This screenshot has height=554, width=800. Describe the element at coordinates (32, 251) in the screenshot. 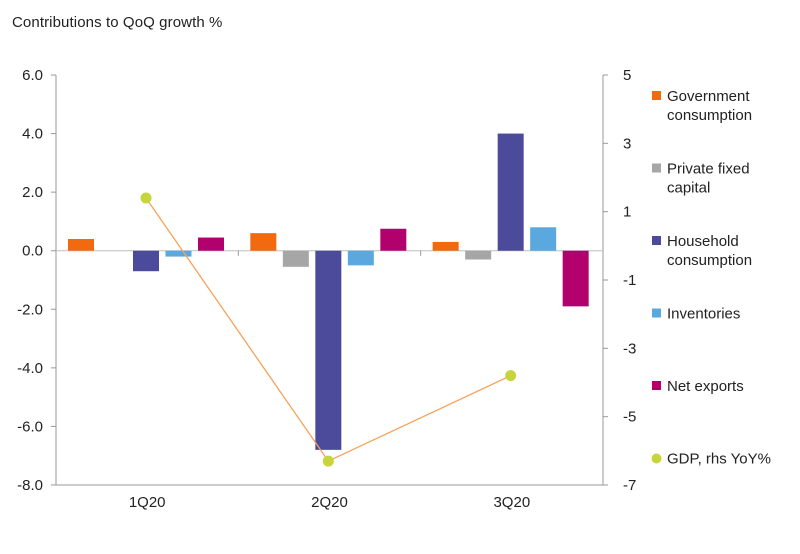

I see `y-tick-label-left: 0.0` at that location.